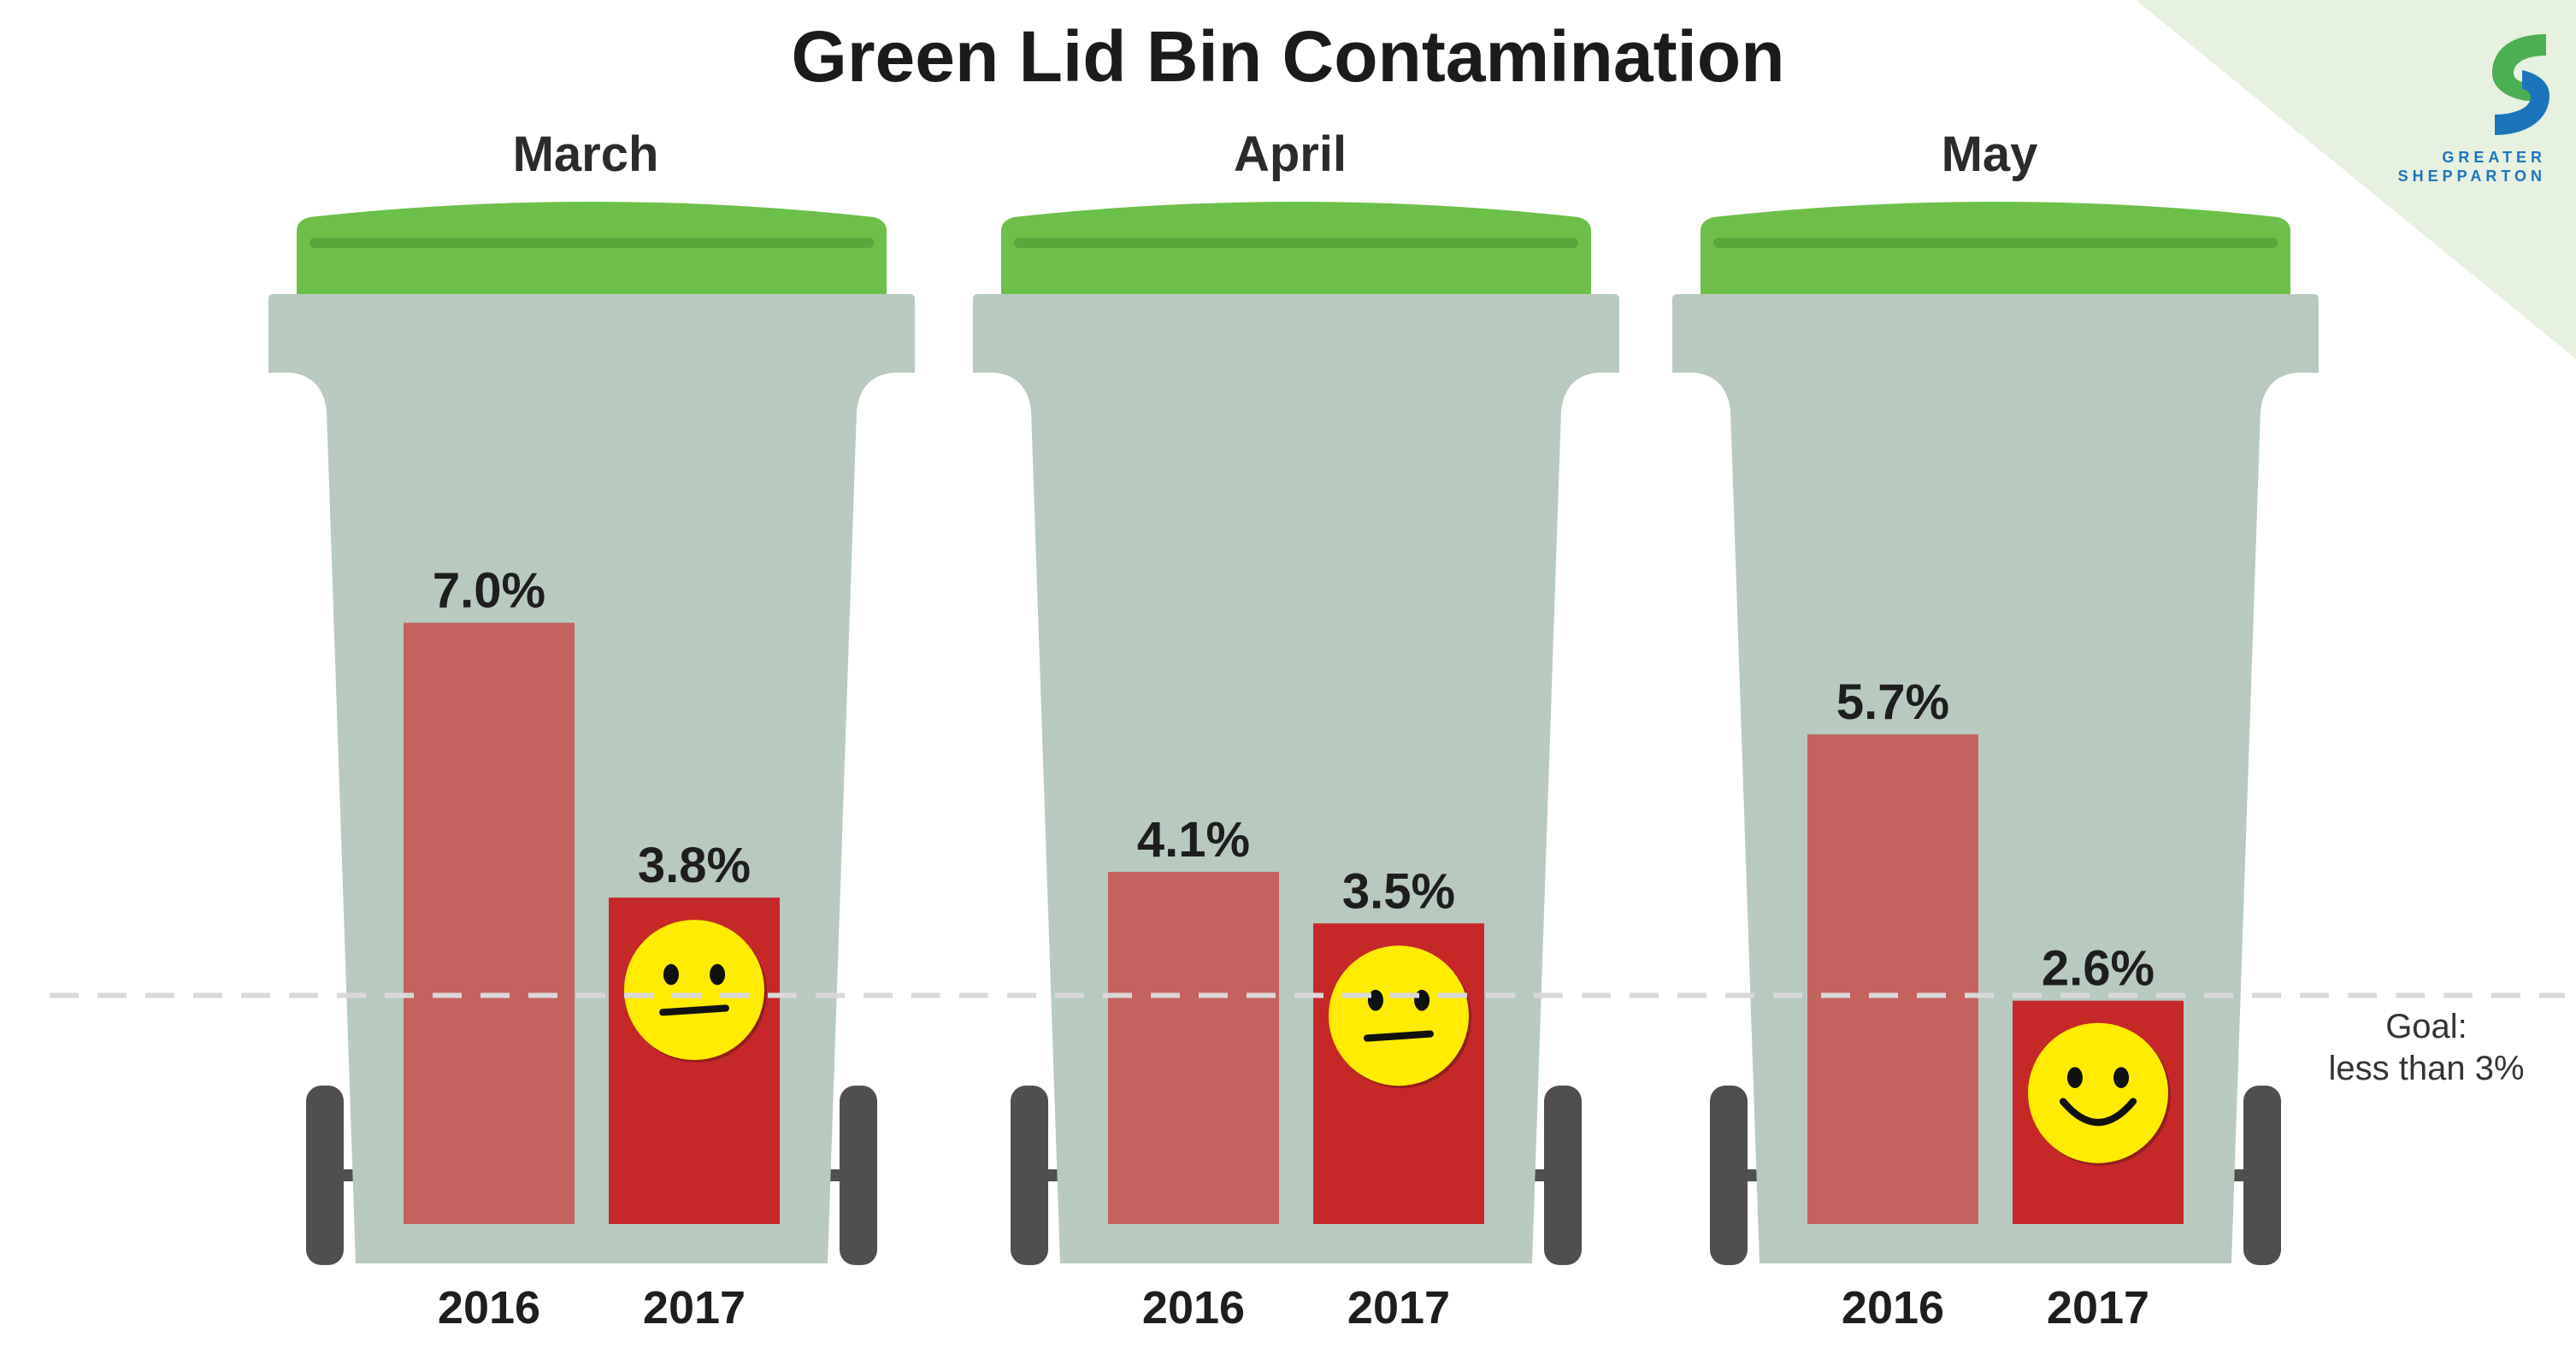 This screenshot has width=2576, height=1348. I want to click on category-label: May, so click(1990, 154).